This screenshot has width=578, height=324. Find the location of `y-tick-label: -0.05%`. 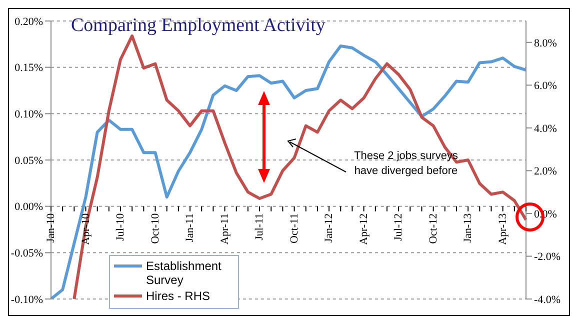

y-tick-label: -0.05% is located at coordinates (26, 254).